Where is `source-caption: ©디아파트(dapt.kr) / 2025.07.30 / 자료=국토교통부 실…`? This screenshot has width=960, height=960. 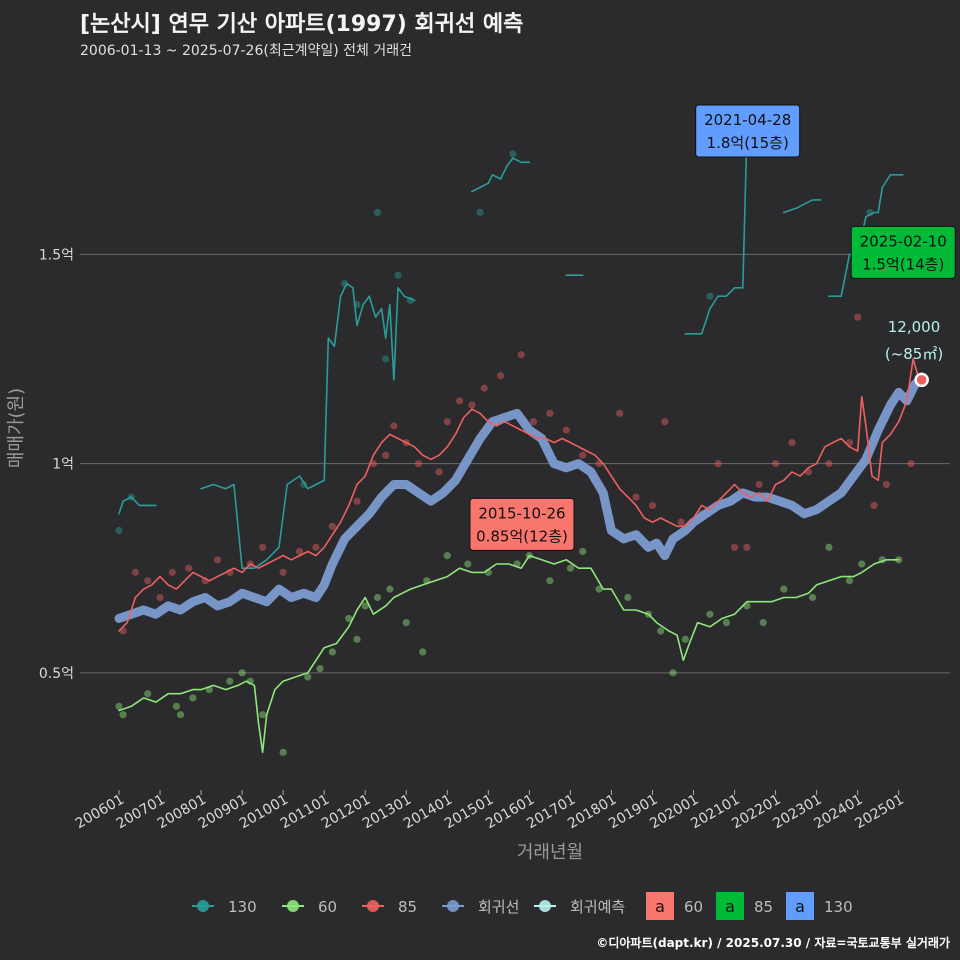
source-caption: ©디아파트(dapt.kr) / 2025.07.30 / 자료=국토교통부 실… is located at coordinates (773, 943).